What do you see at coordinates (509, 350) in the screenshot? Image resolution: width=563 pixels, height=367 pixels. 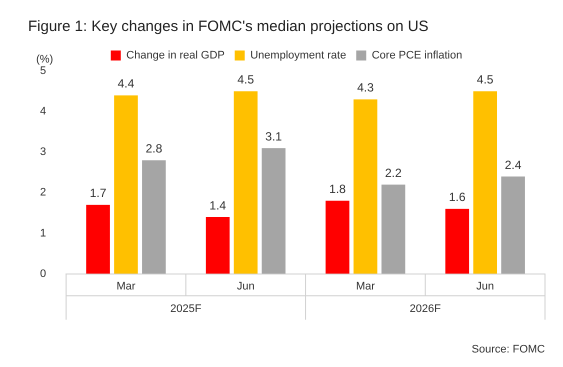 I see `source-note: Source: FOMC` at bounding box center [509, 350].